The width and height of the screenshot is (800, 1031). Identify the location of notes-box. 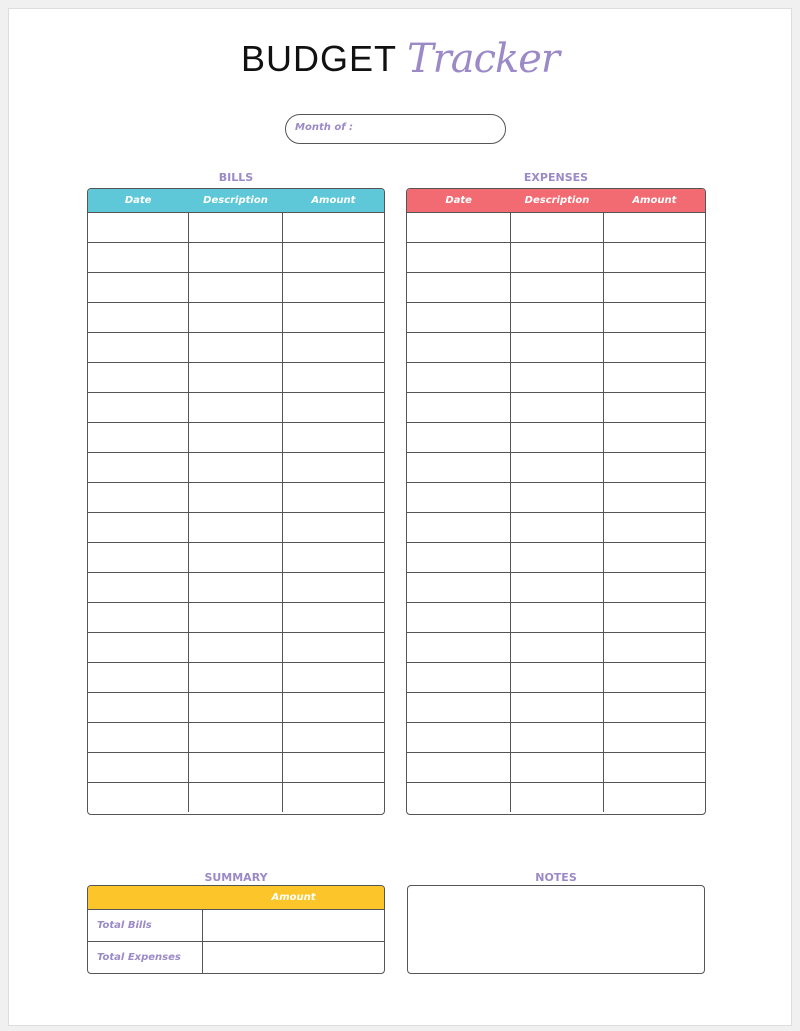
(556, 929).